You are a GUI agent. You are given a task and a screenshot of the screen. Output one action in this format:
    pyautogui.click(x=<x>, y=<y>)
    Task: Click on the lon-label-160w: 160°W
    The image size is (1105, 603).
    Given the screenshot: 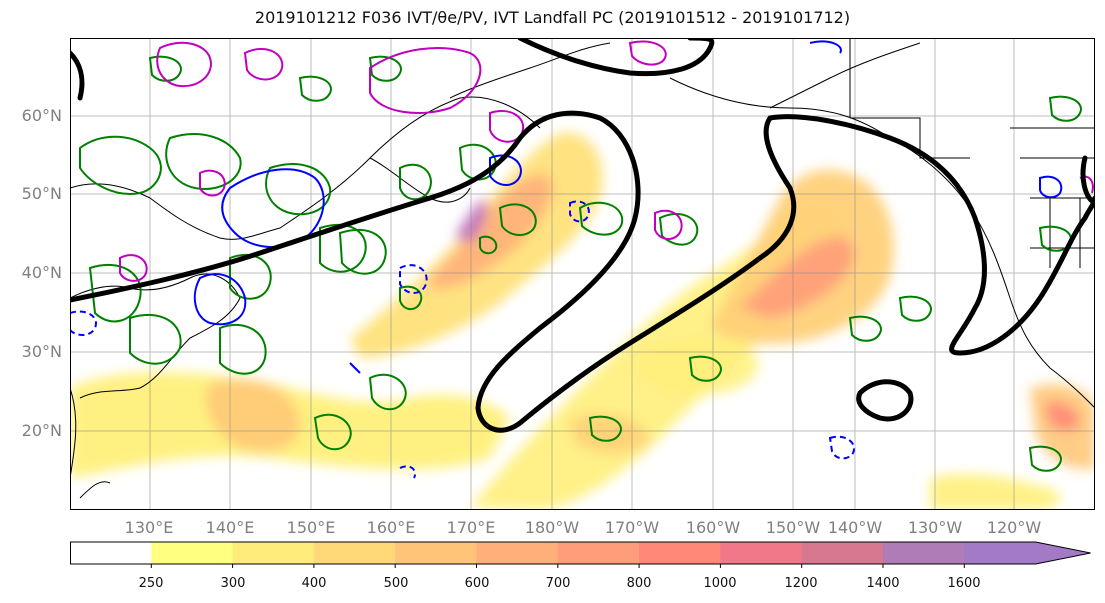 What is the action you would take?
    pyautogui.click(x=713, y=527)
    